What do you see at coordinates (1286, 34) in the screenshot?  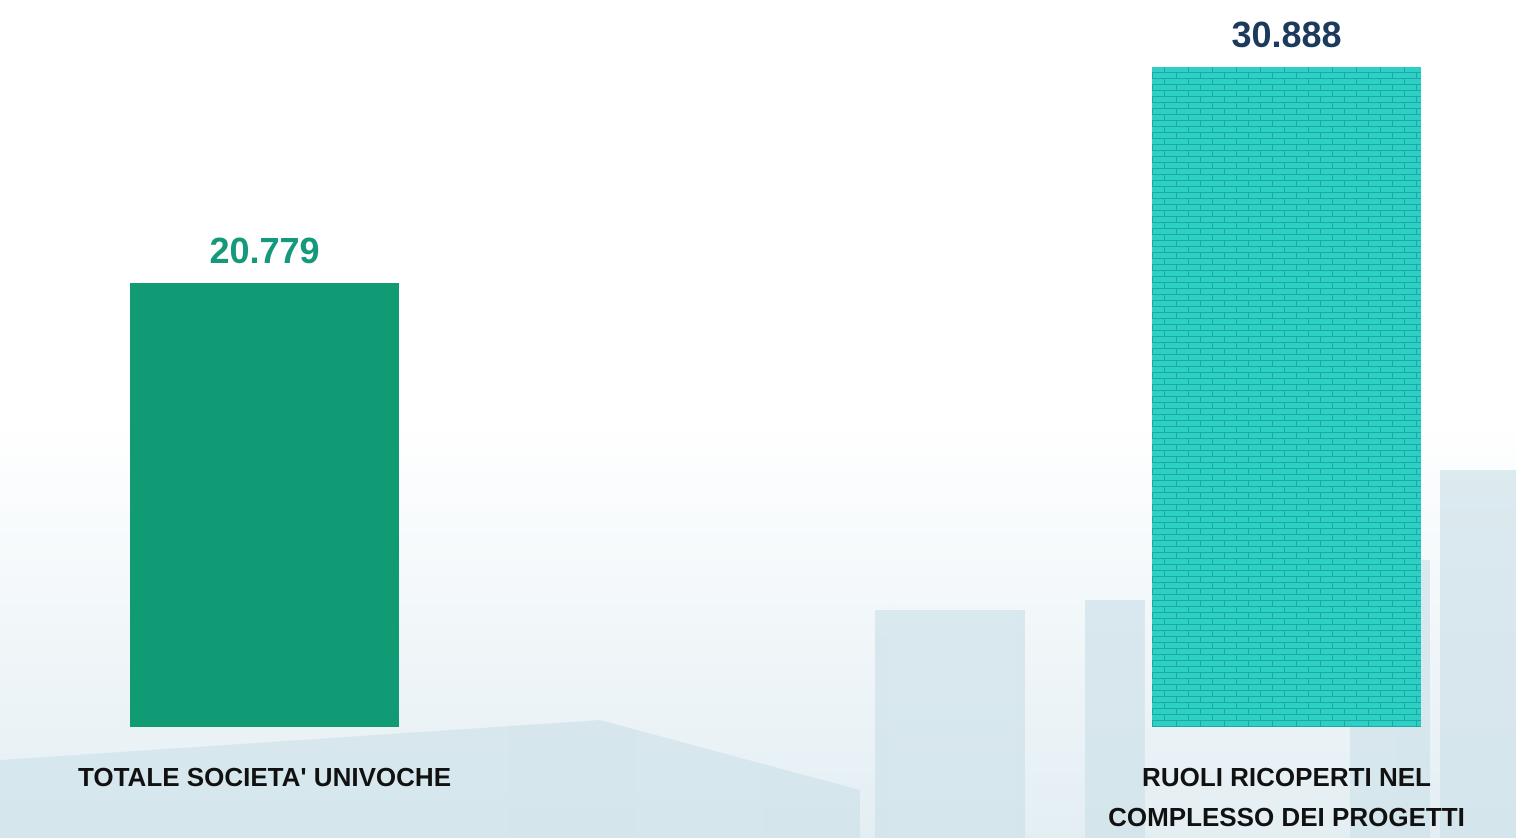 I see `value-label: 30.888` at bounding box center [1286, 34].